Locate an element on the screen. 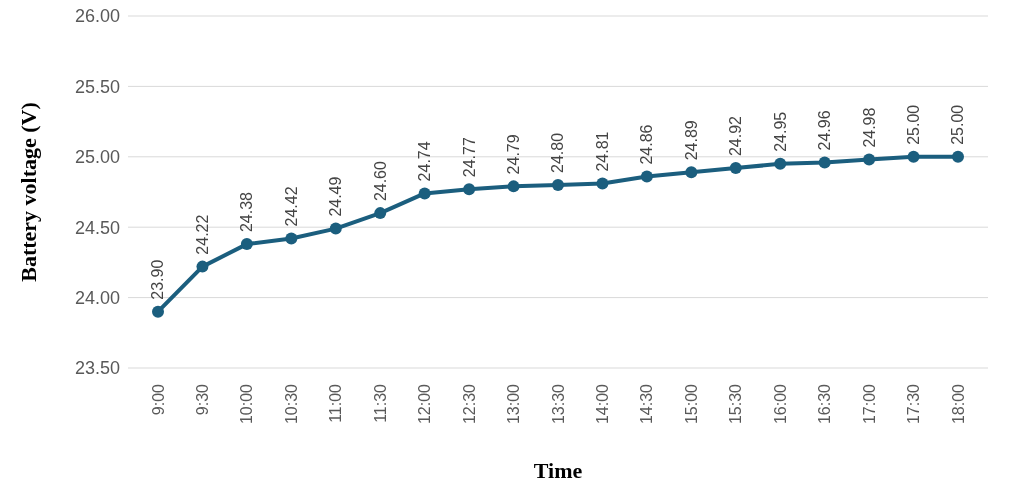 This screenshot has height=488, width=1016. y-tick-label: 25.00 is located at coordinates (97, 157).